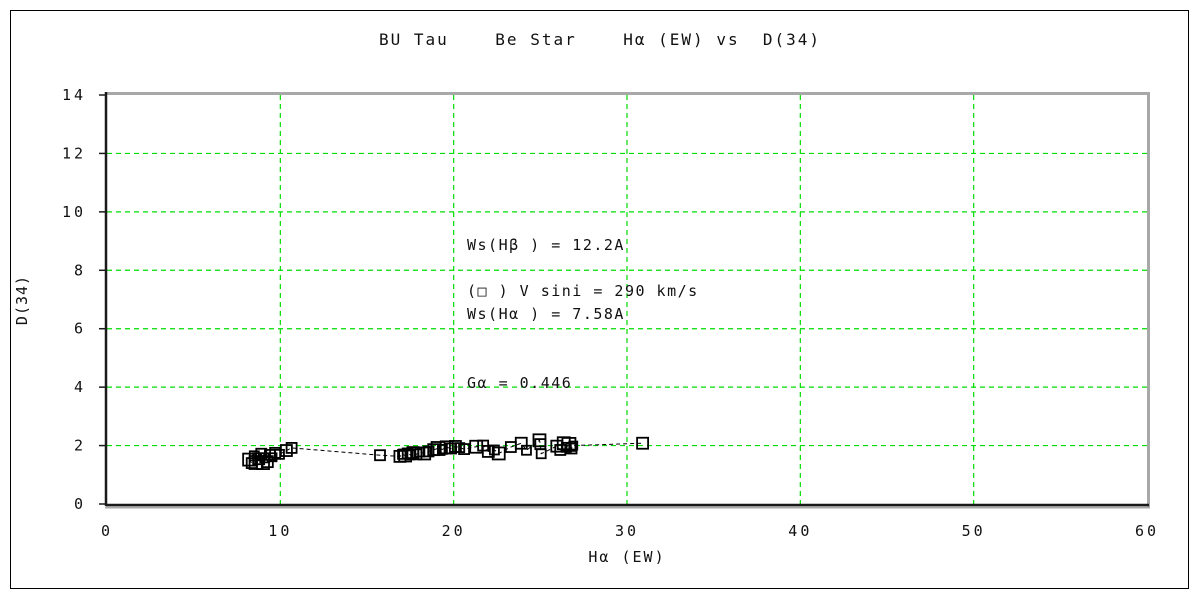  Describe the element at coordinates (546, 245) in the screenshot. I see `annotation-ws-hbeta: Ws(Hβ ) = 12.2A` at that location.